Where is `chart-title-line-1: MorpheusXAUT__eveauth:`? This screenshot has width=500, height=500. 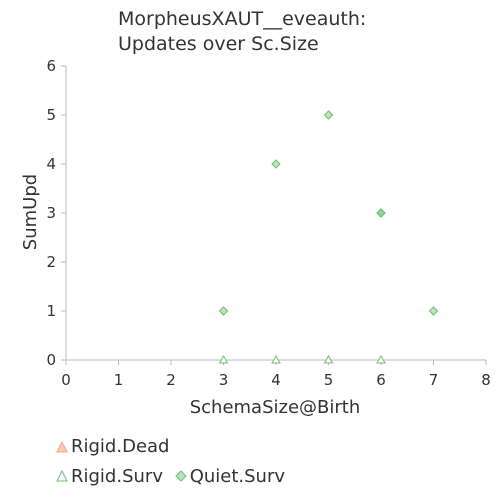 chart-title-line-1: MorpheusXAUT__eveauth: is located at coordinates (242, 19).